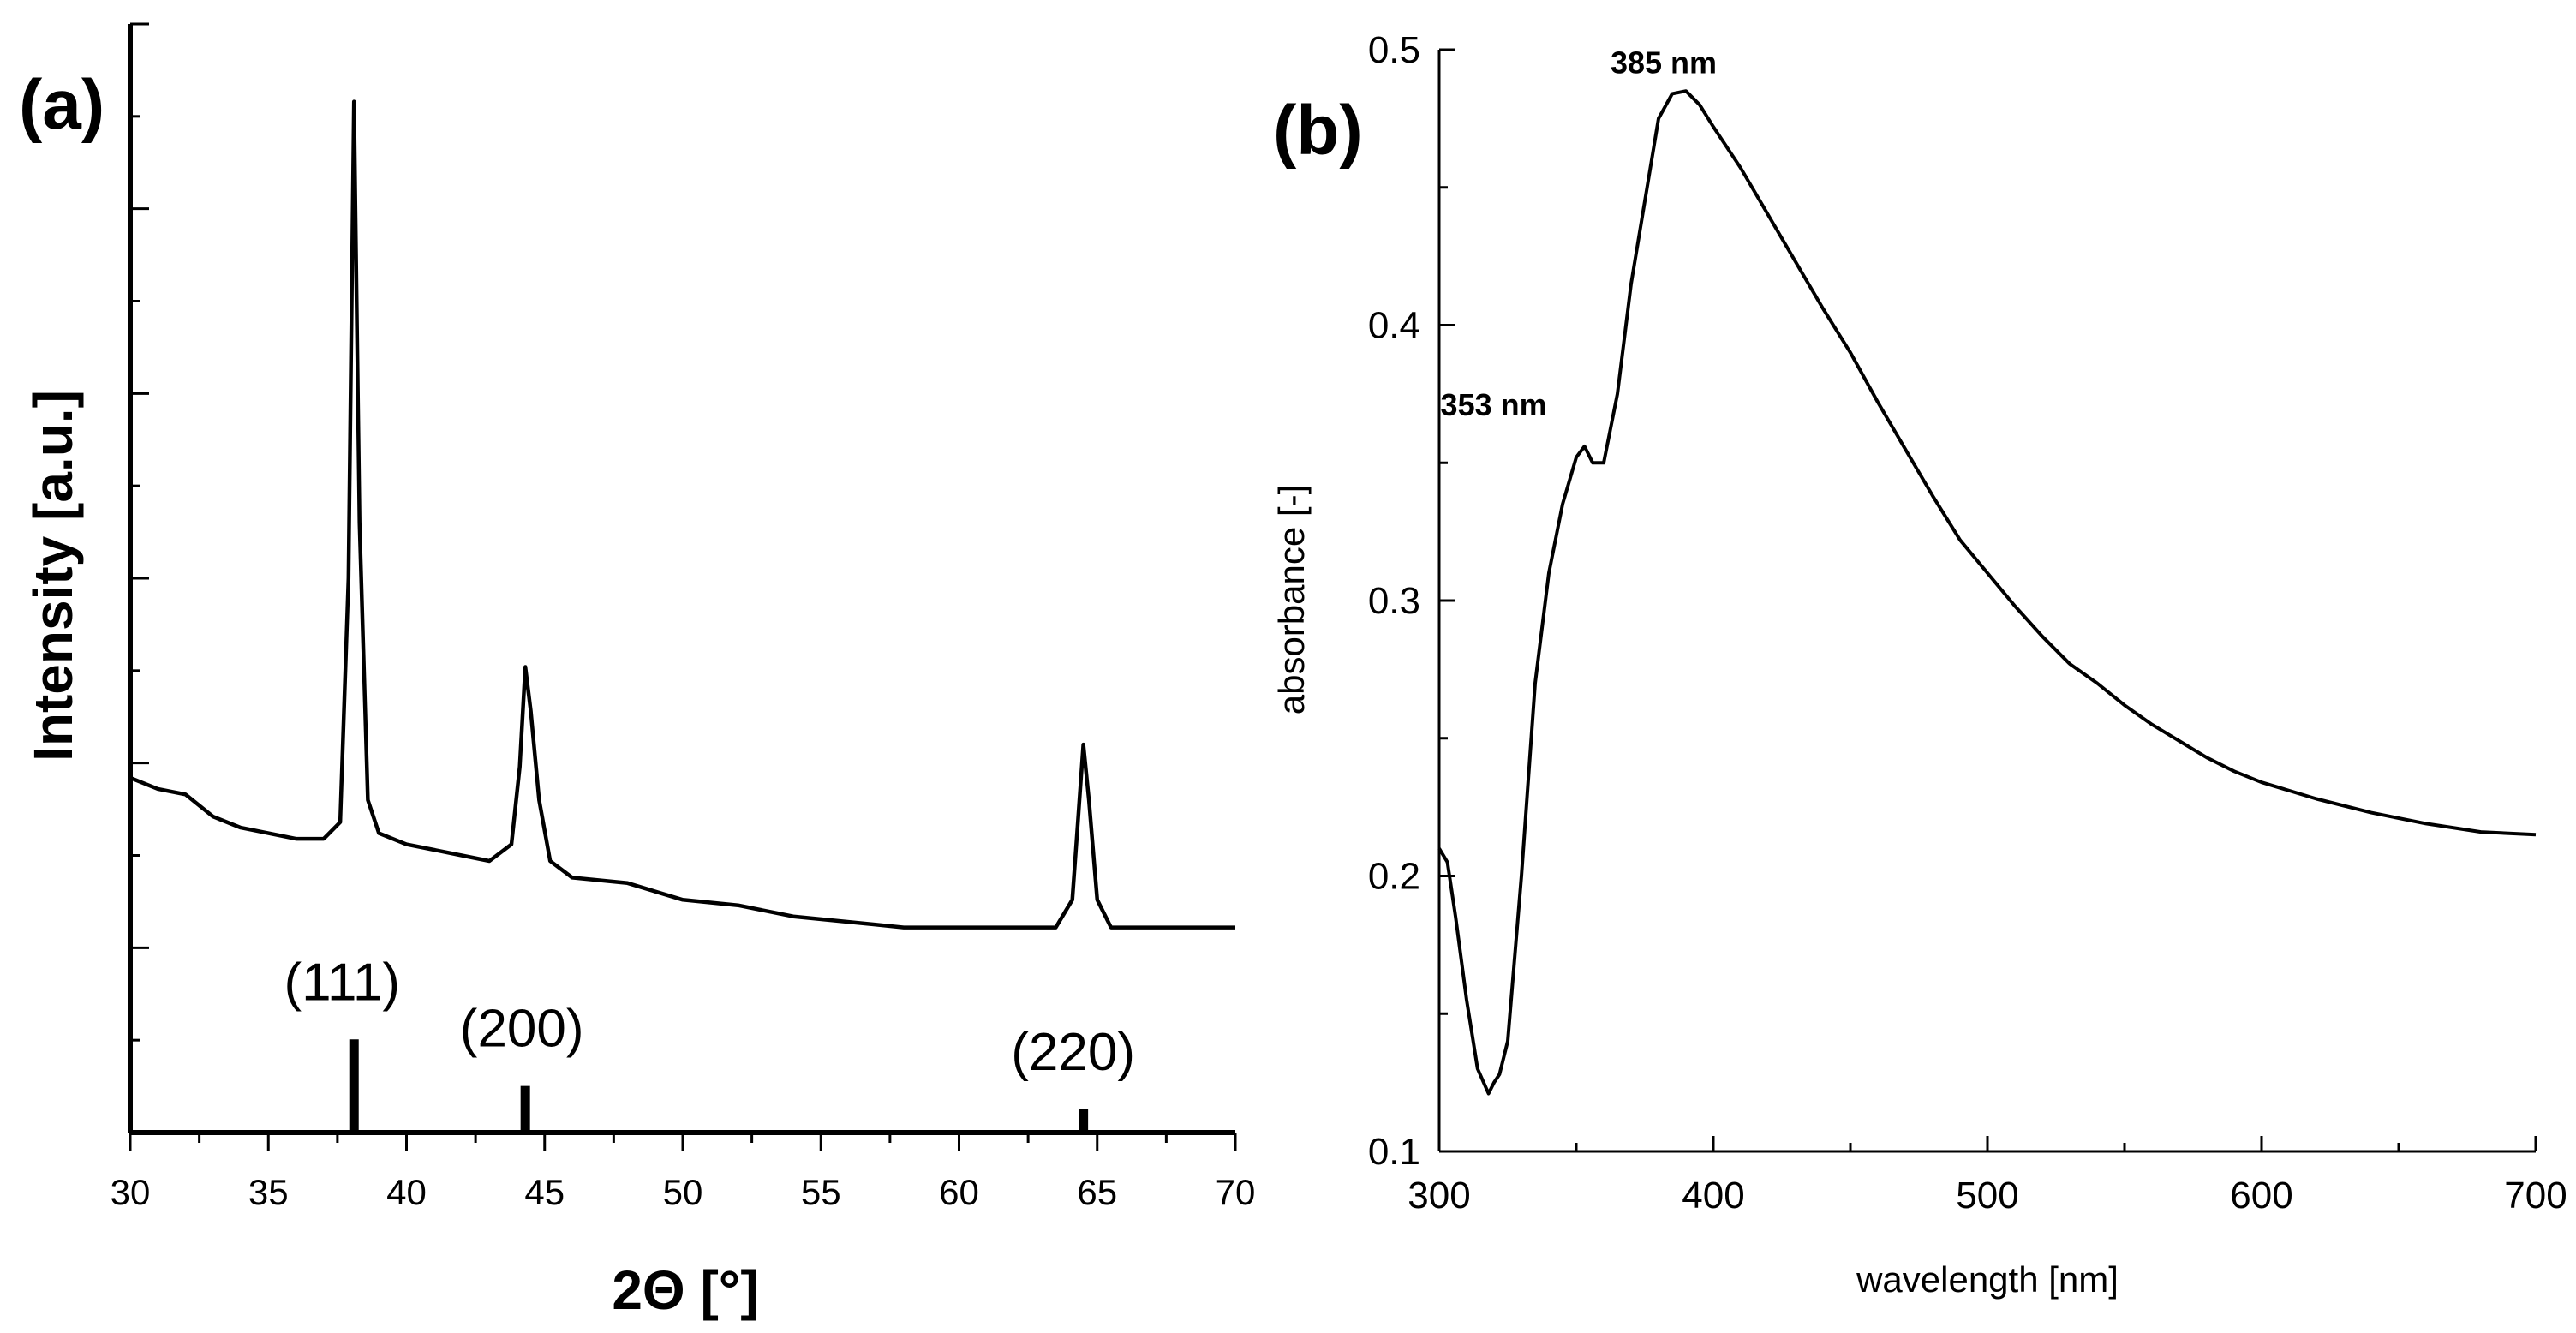 This screenshot has width=2576, height=1333. Describe the element at coordinates (1987, 1144) in the screenshot. I see `panel-b-x-ticks` at that location.